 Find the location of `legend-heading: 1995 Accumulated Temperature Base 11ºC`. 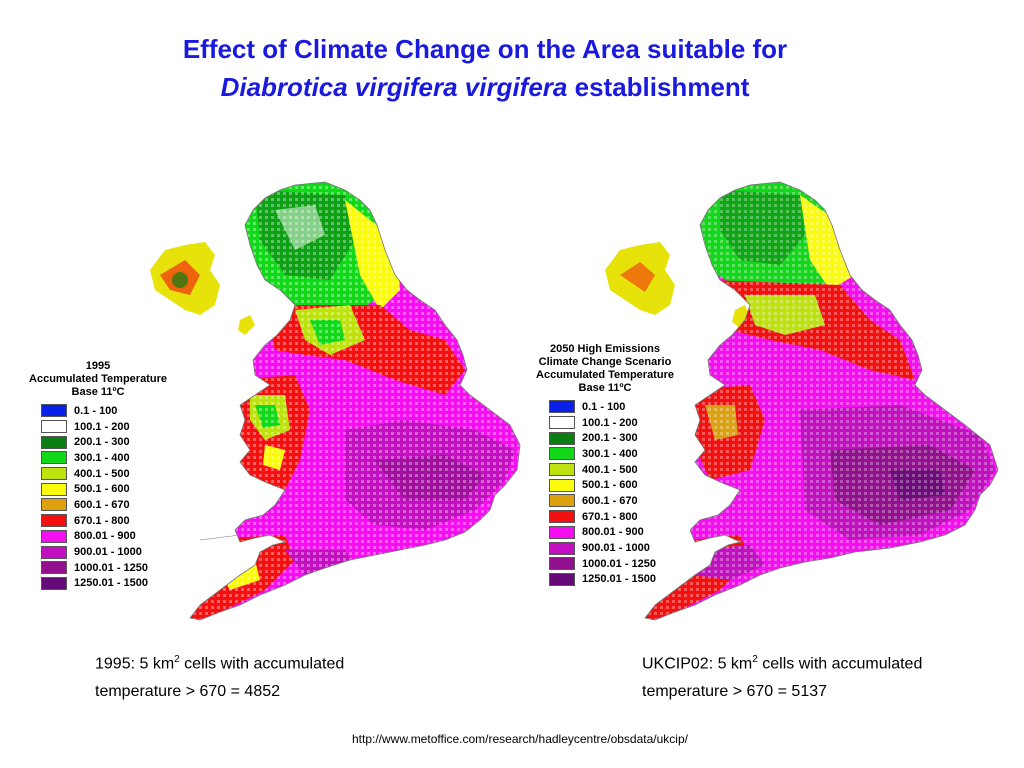

legend-heading: 1995 Accumulated Temperature Base 11ºC is located at coordinates (98, 379).